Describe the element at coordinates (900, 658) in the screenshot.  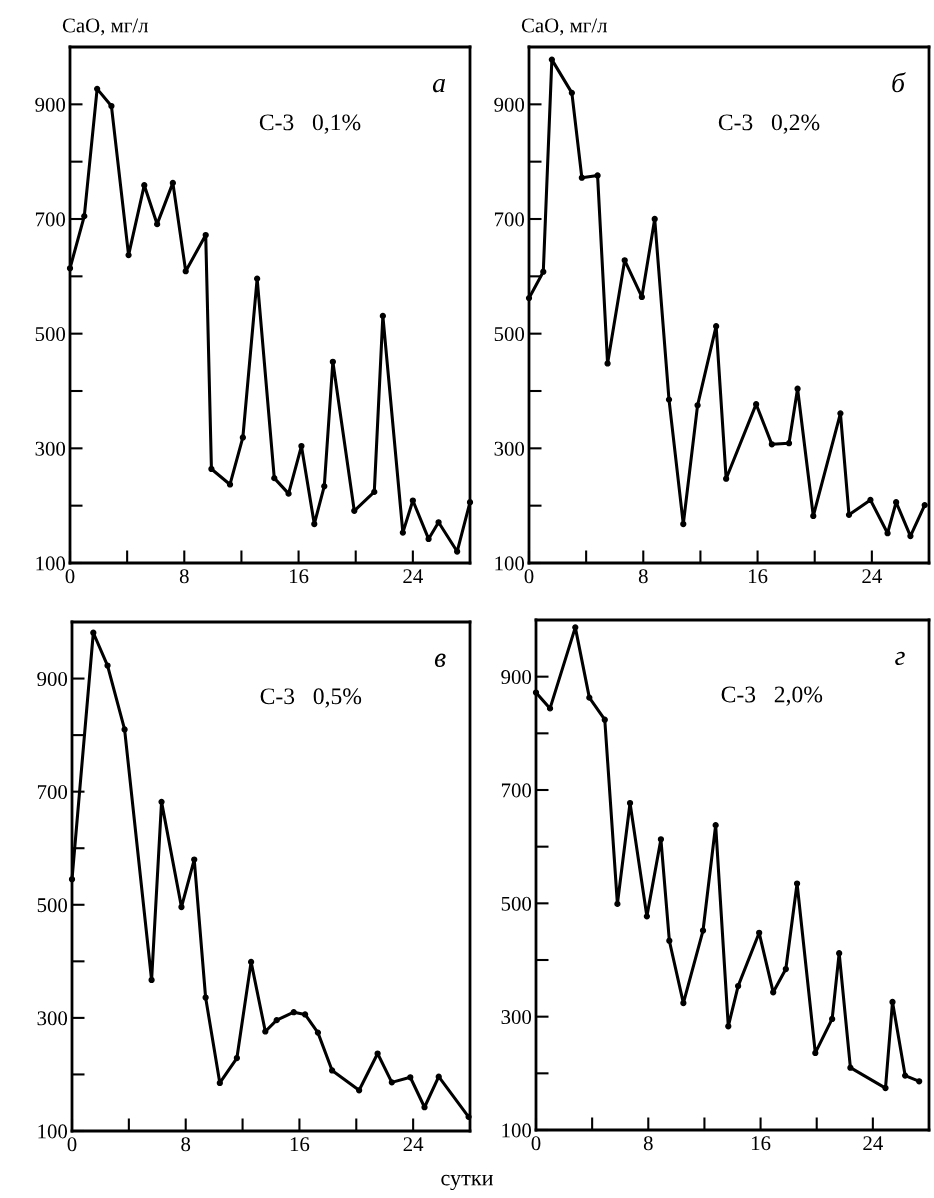
I see `annotation: г` at that location.